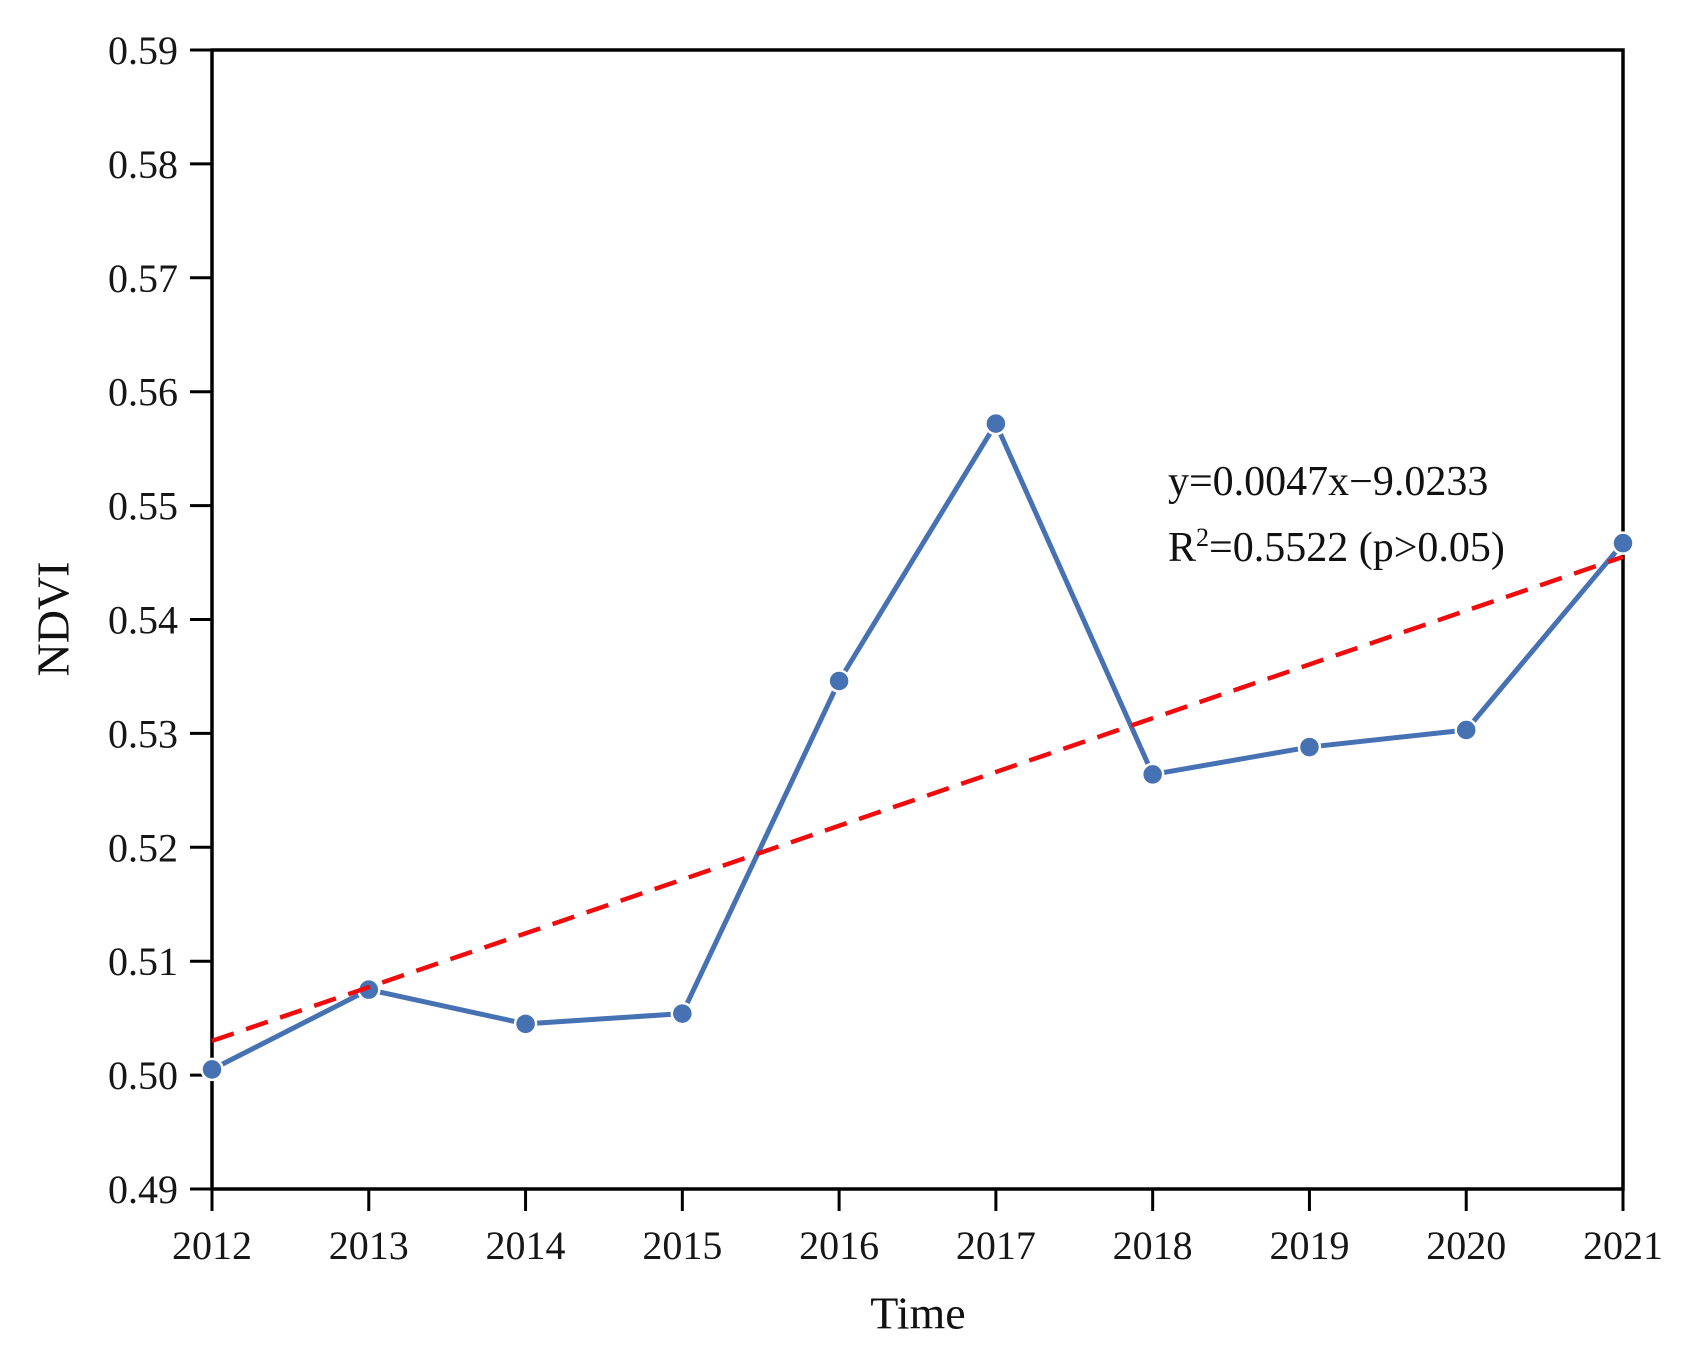 The width and height of the screenshot is (1688, 1348). What do you see at coordinates (143, 620) in the screenshot?
I see `y-tick-label-0.54: 0.54` at bounding box center [143, 620].